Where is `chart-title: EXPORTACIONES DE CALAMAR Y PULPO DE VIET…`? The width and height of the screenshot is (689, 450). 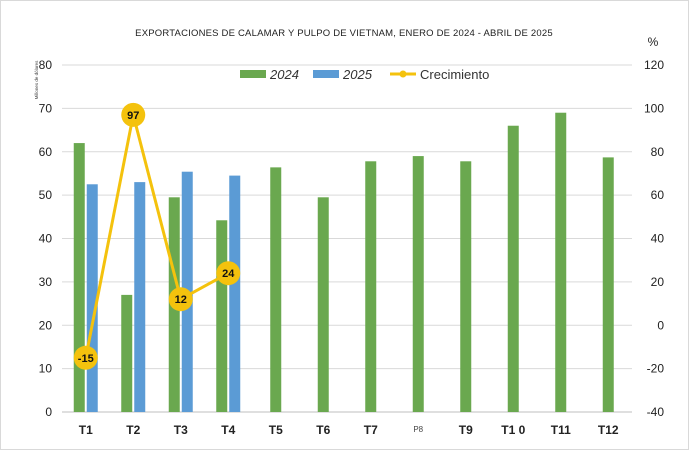
chart-title: EXPORTACIONES DE CALAMAR Y PULPO DE VIET… is located at coordinates (344, 33).